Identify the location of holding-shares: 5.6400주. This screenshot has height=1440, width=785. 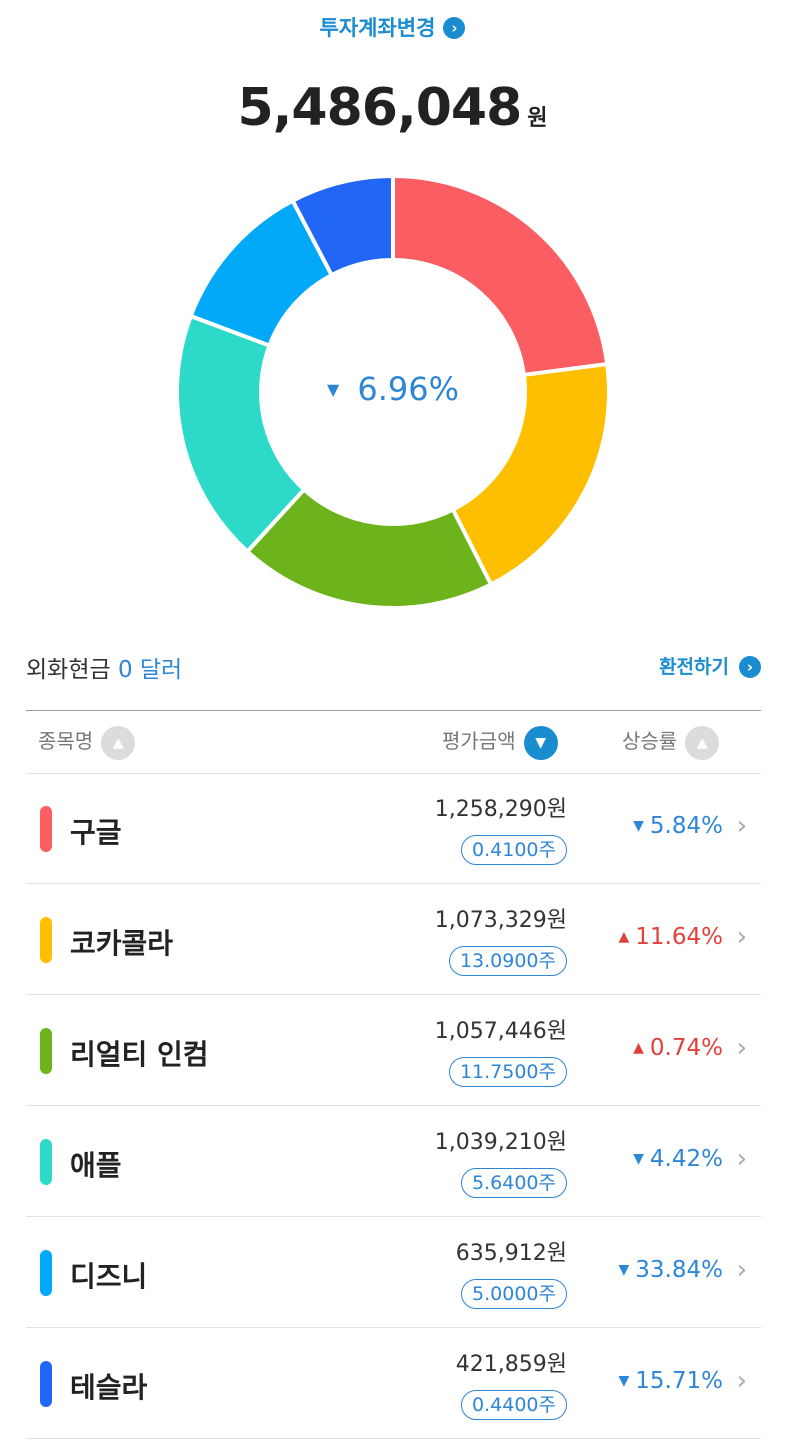
(514, 1183).